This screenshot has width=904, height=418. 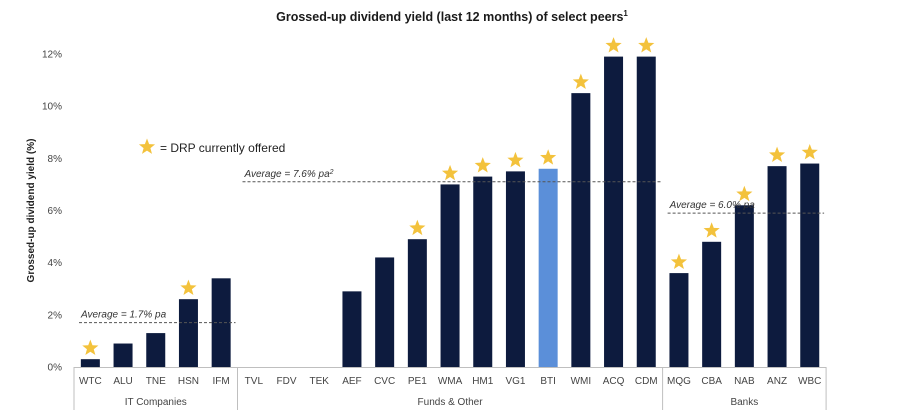 What do you see at coordinates (417, 381) in the screenshot?
I see `category-label: PE1` at bounding box center [417, 381].